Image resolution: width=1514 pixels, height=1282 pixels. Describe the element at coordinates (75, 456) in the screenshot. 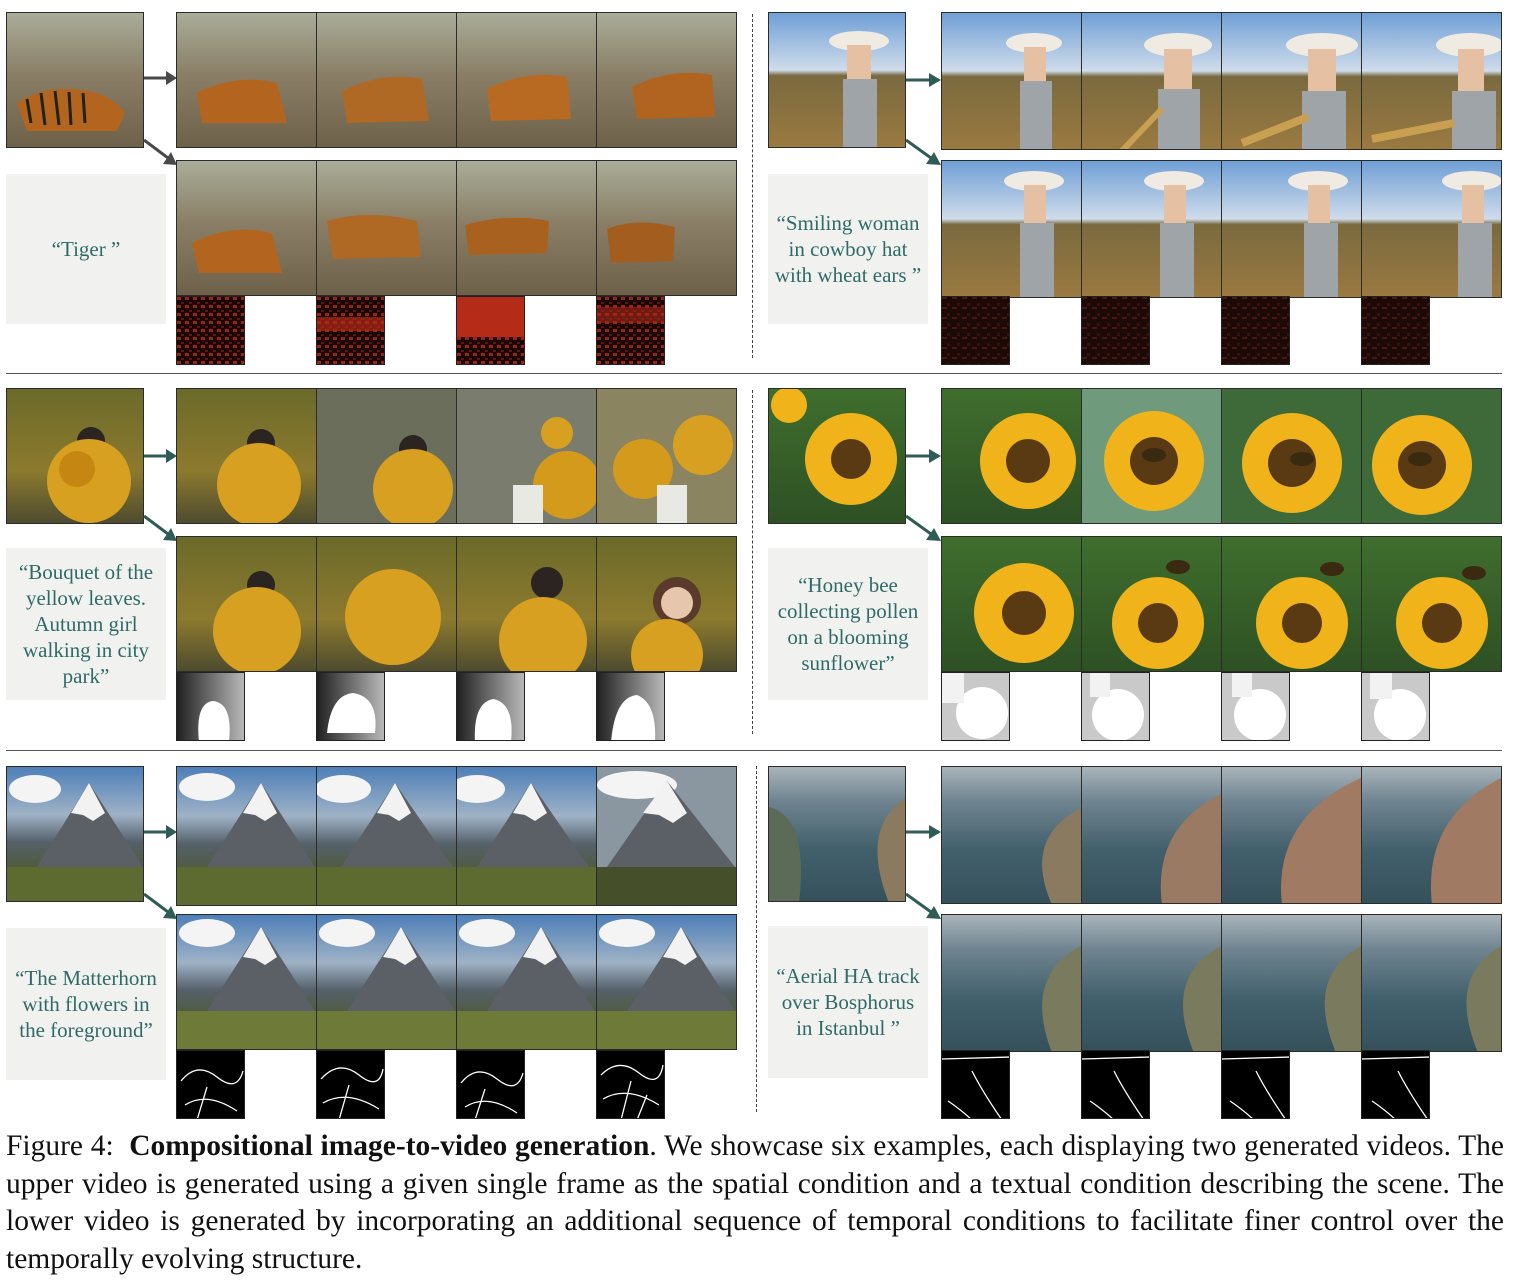

I see `source-frame-leaves` at that location.